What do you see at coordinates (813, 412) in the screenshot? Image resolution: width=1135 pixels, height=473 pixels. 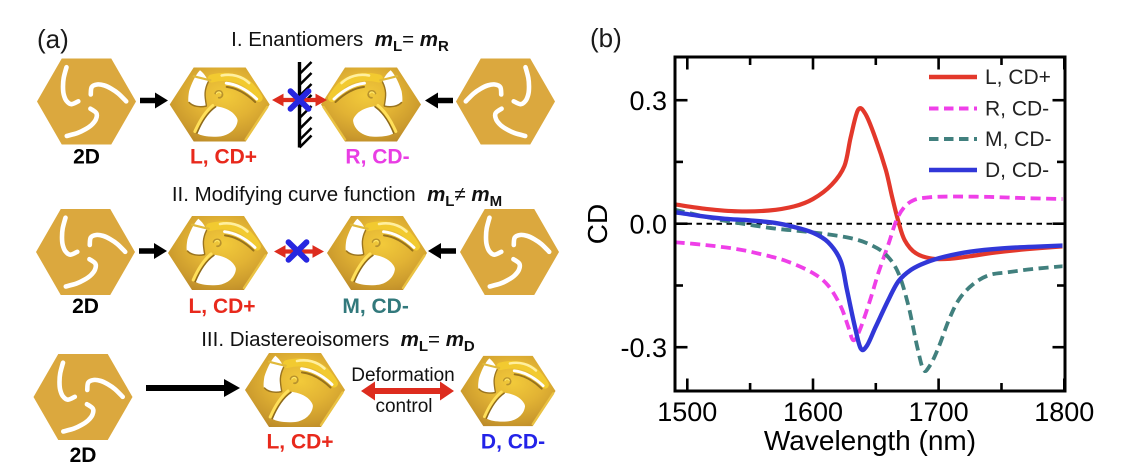 I see `svg-text: 1600` at bounding box center [813, 412].